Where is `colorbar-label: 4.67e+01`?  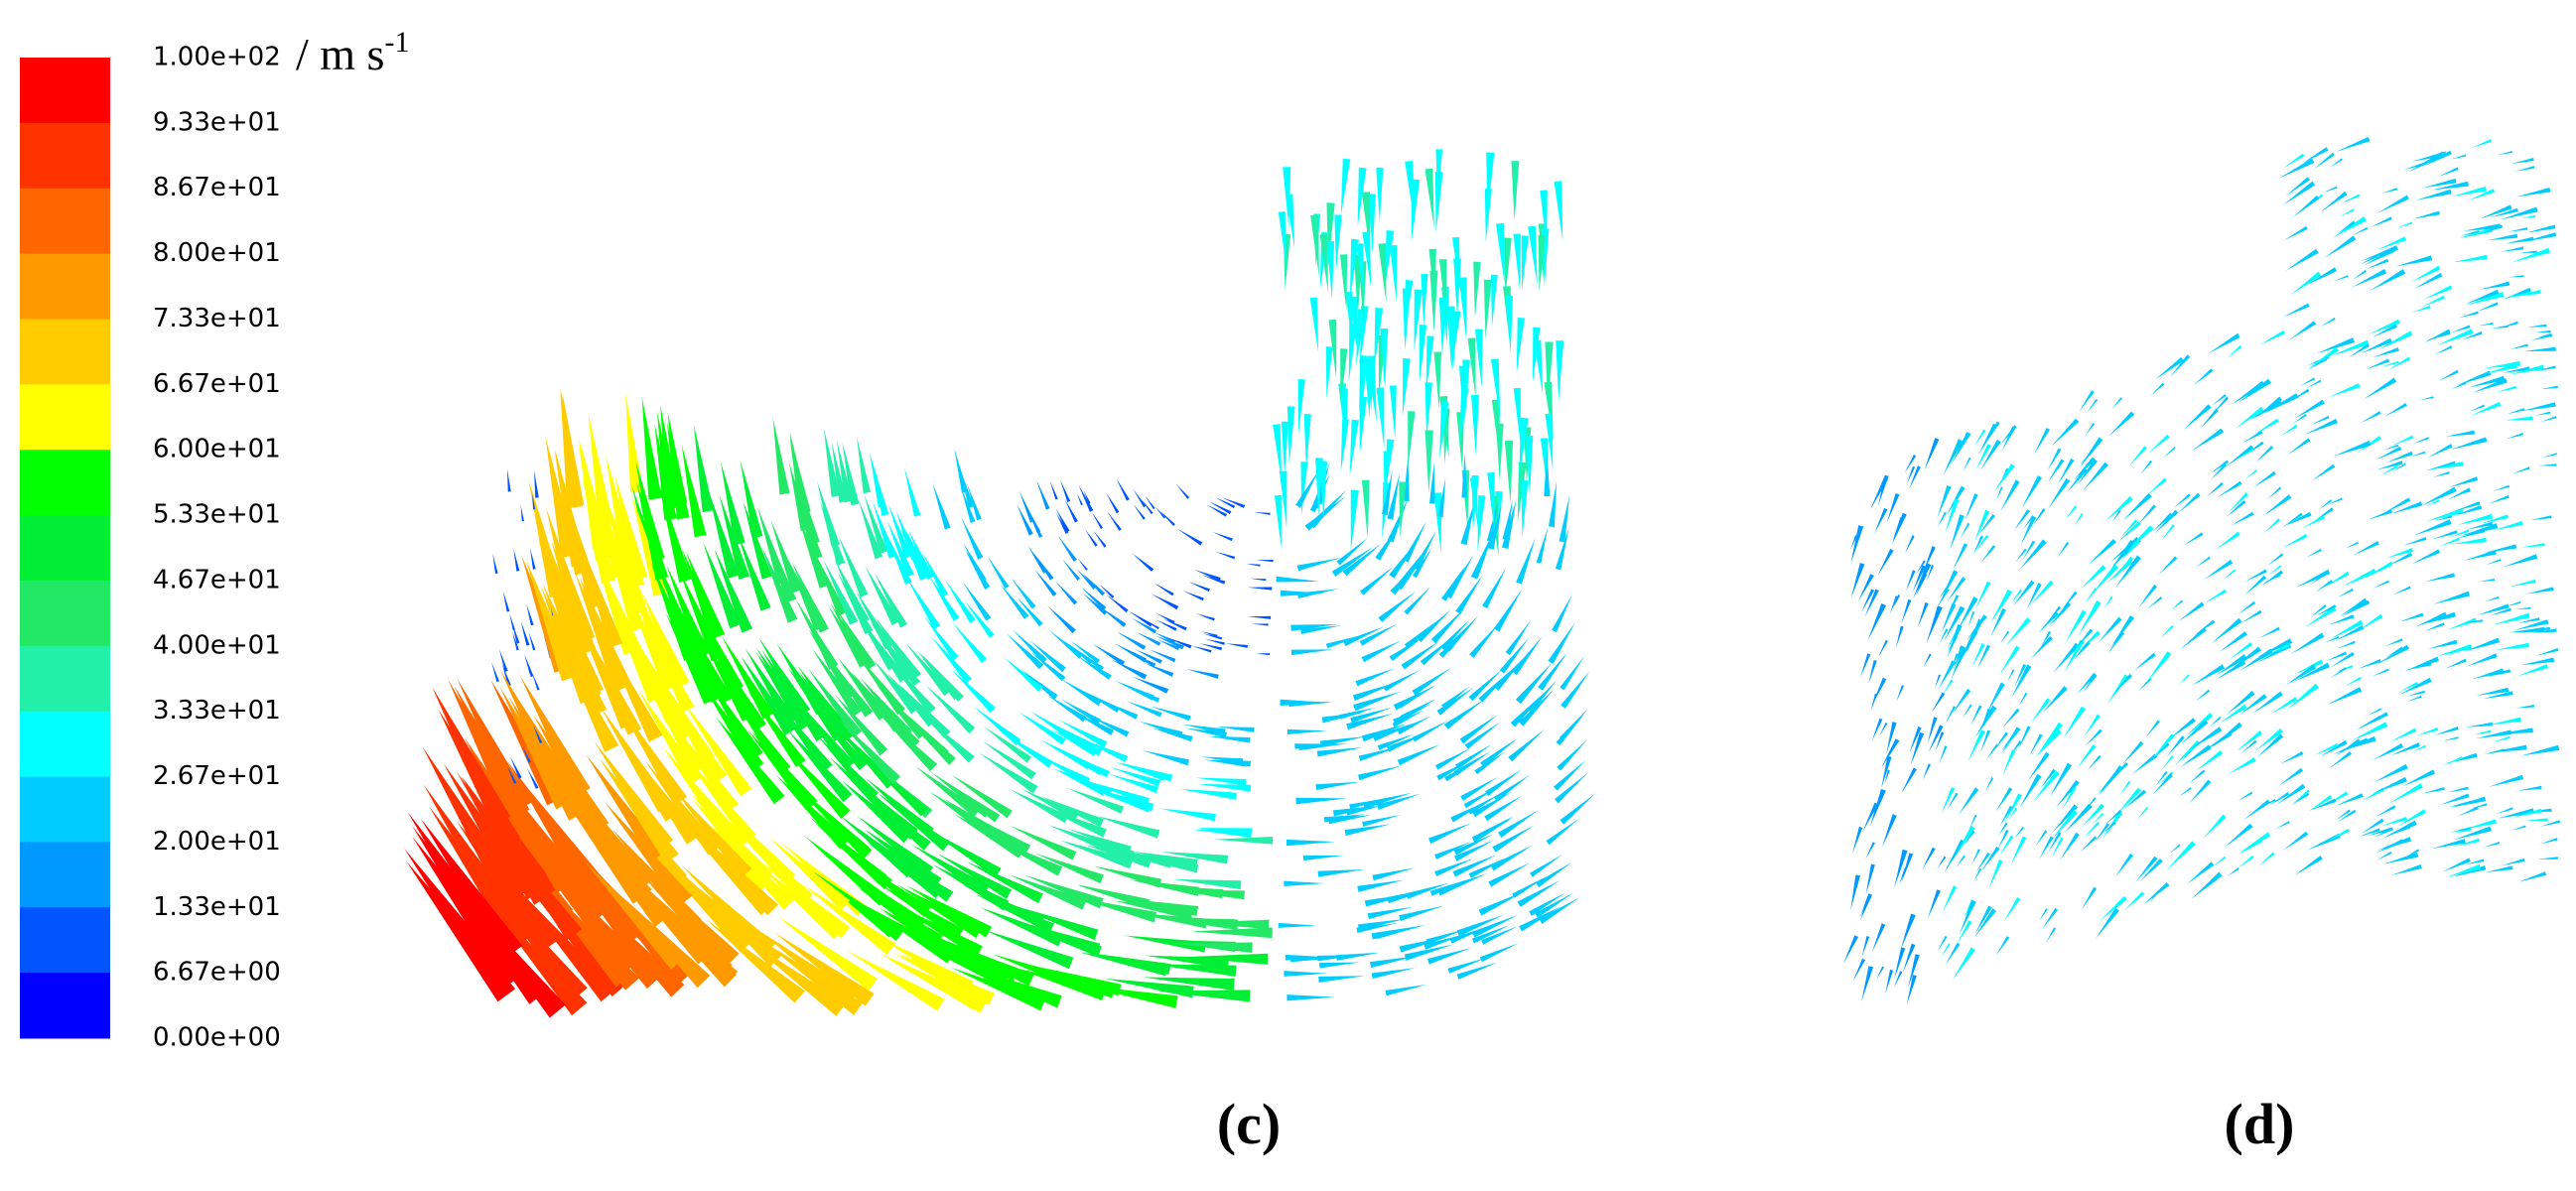
colorbar-label: 4.67e+01 is located at coordinates (217, 580).